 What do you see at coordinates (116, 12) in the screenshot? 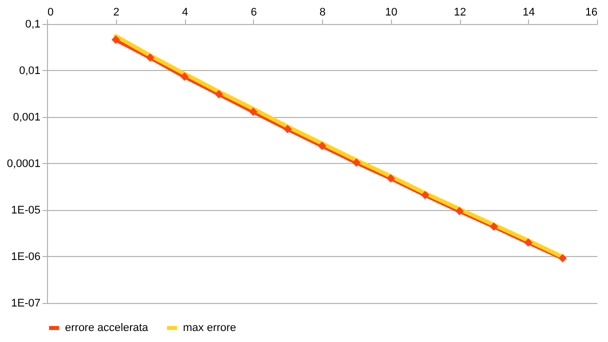
I see `x-tick-label: 2` at bounding box center [116, 12].